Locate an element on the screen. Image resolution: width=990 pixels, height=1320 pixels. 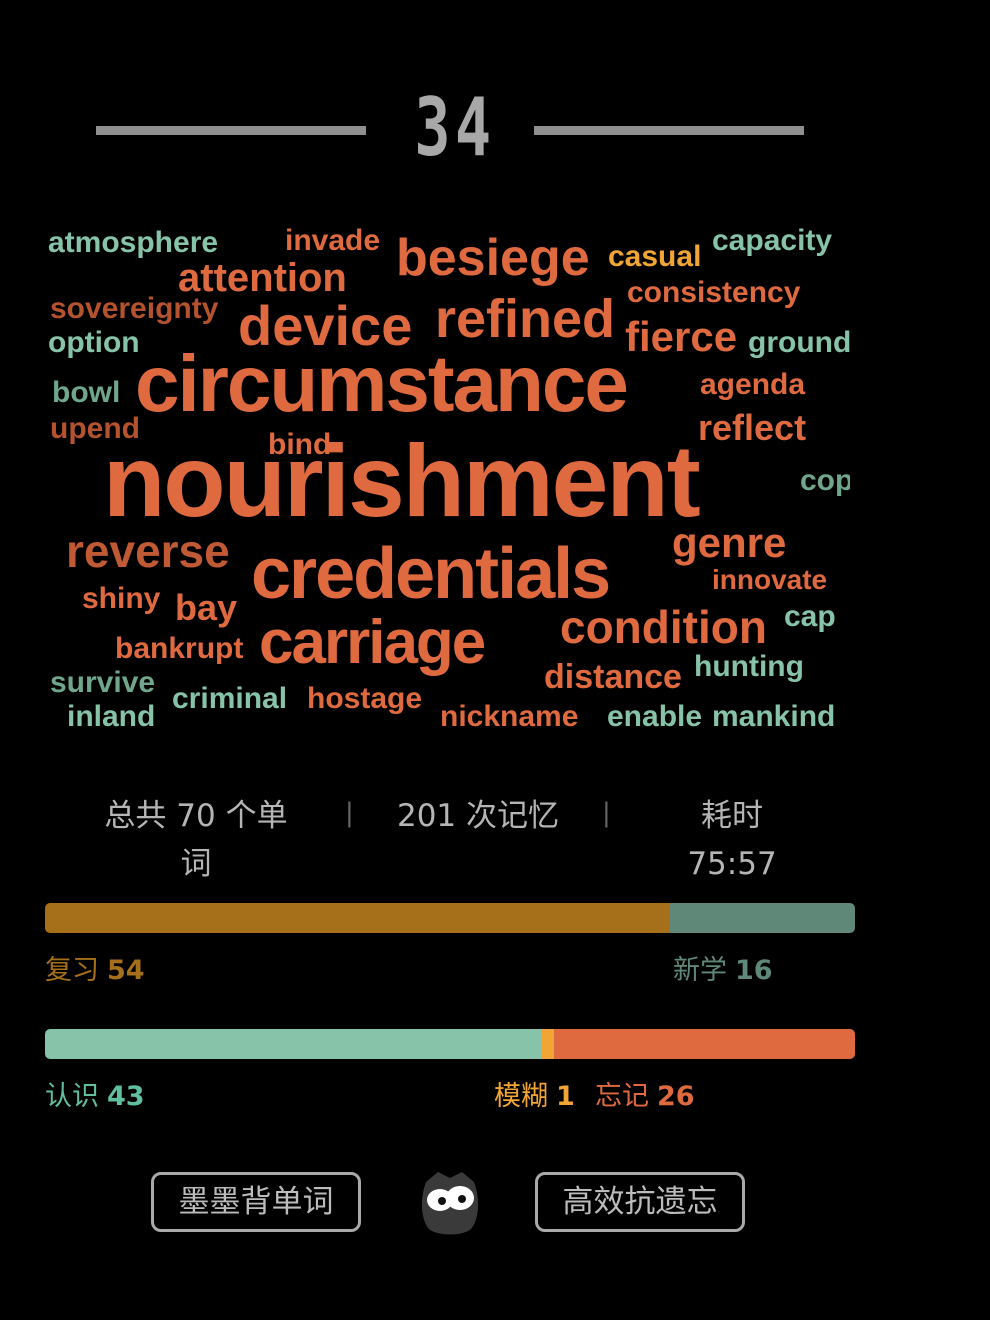
cloud-word: genre is located at coordinates (729, 542).